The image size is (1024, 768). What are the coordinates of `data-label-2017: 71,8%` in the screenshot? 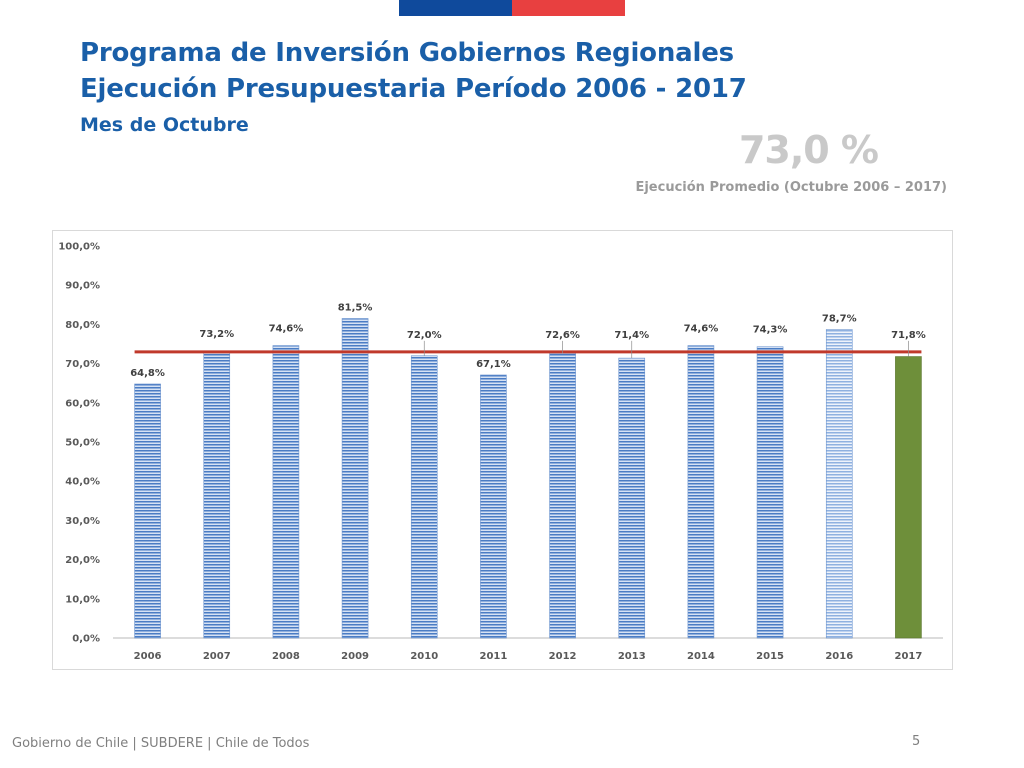 It's located at (908, 335).